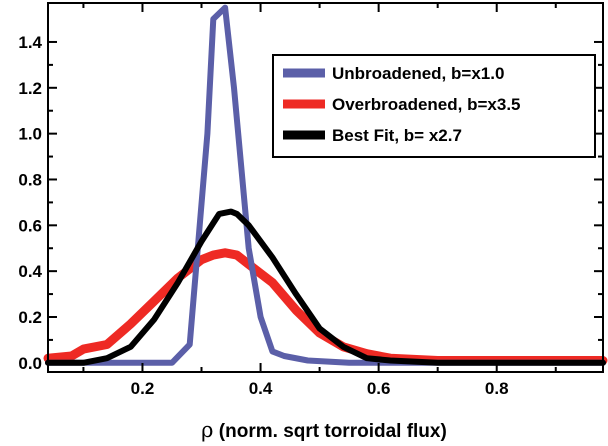 The image size is (608, 446). Describe the element at coordinates (418, 73) in the screenshot. I see `legend-label-unbroadened: Unbroadened, b=x1.0` at that location.